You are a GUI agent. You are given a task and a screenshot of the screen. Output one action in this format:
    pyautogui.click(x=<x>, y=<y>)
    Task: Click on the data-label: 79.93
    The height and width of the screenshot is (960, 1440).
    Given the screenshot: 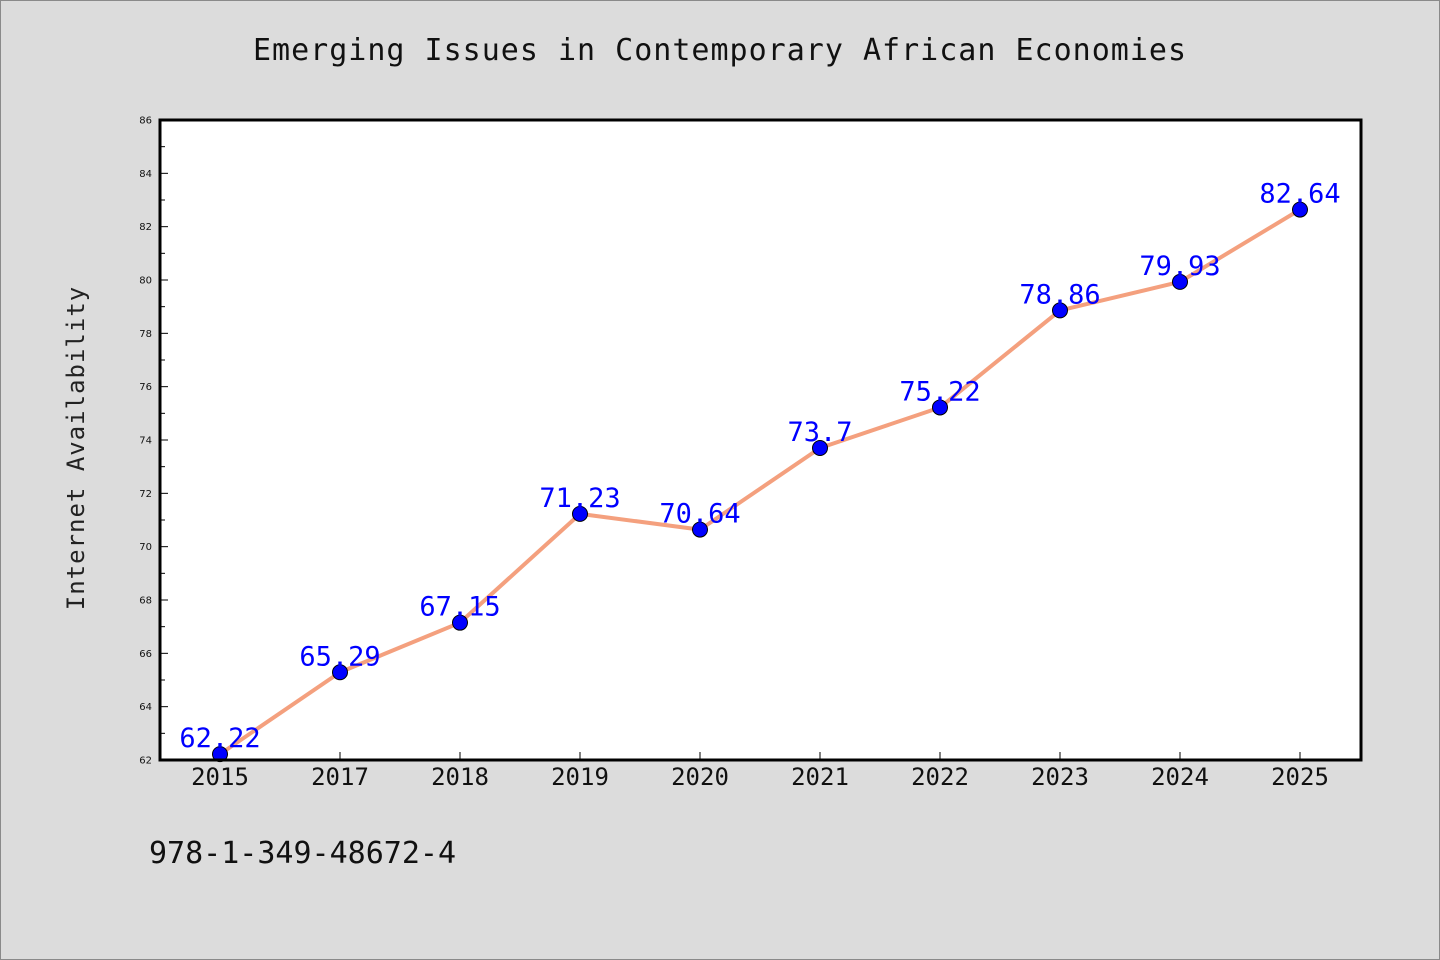 What is the action you would take?
    pyautogui.click(x=1179, y=266)
    